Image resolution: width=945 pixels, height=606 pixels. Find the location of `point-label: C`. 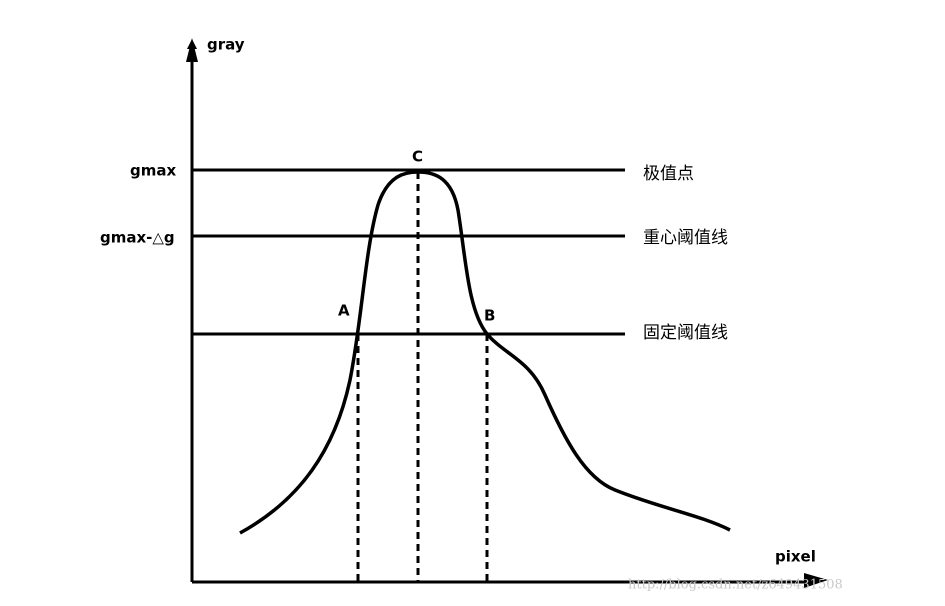

point-label: C is located at coordinates (417, 157).